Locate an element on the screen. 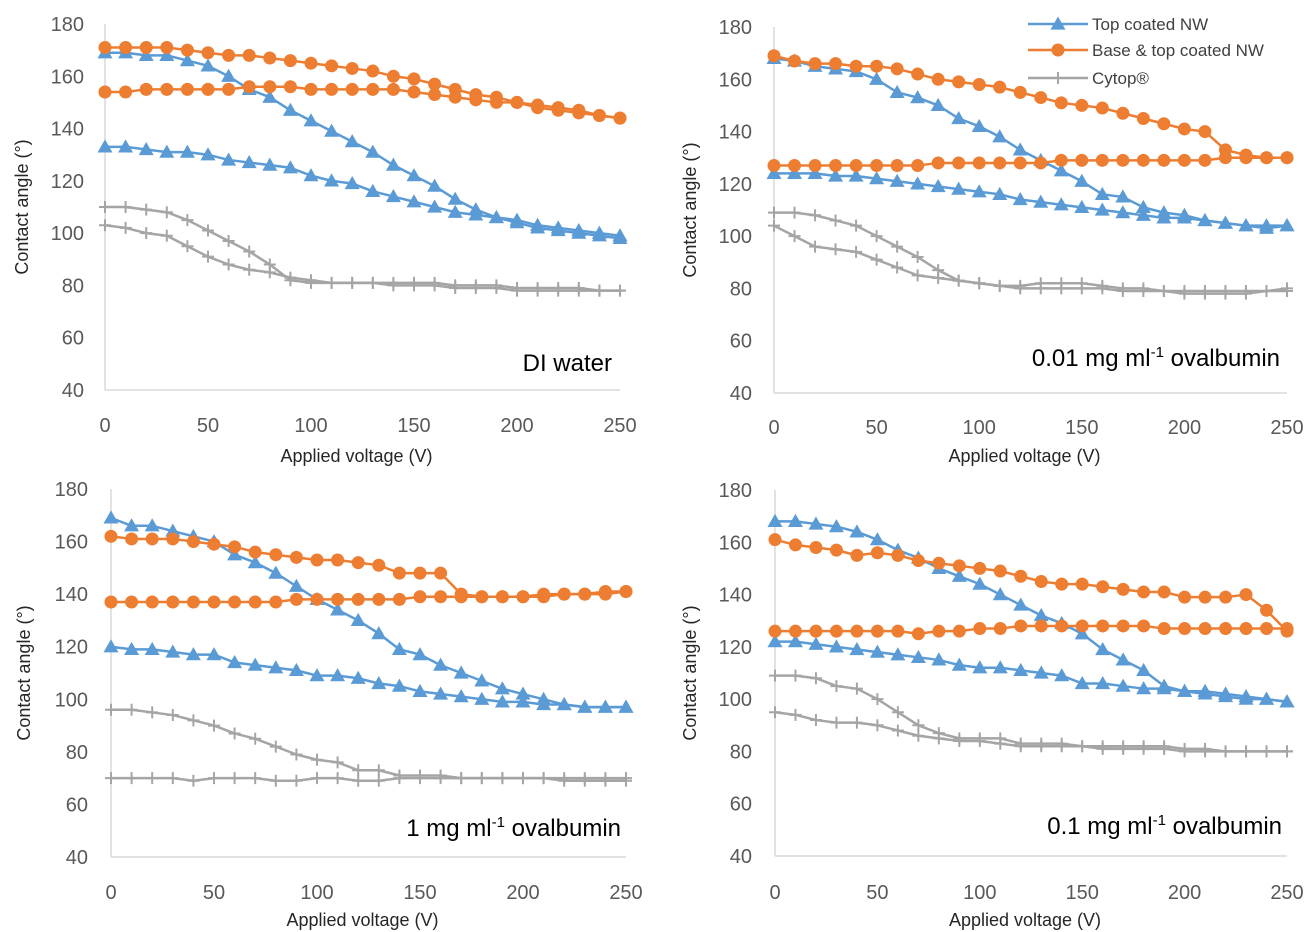 This screenshot has height=932, width=1309. panel-annotation: 0.01 mg ml-1 ovalbumin is located at coordinates (1156, 358).